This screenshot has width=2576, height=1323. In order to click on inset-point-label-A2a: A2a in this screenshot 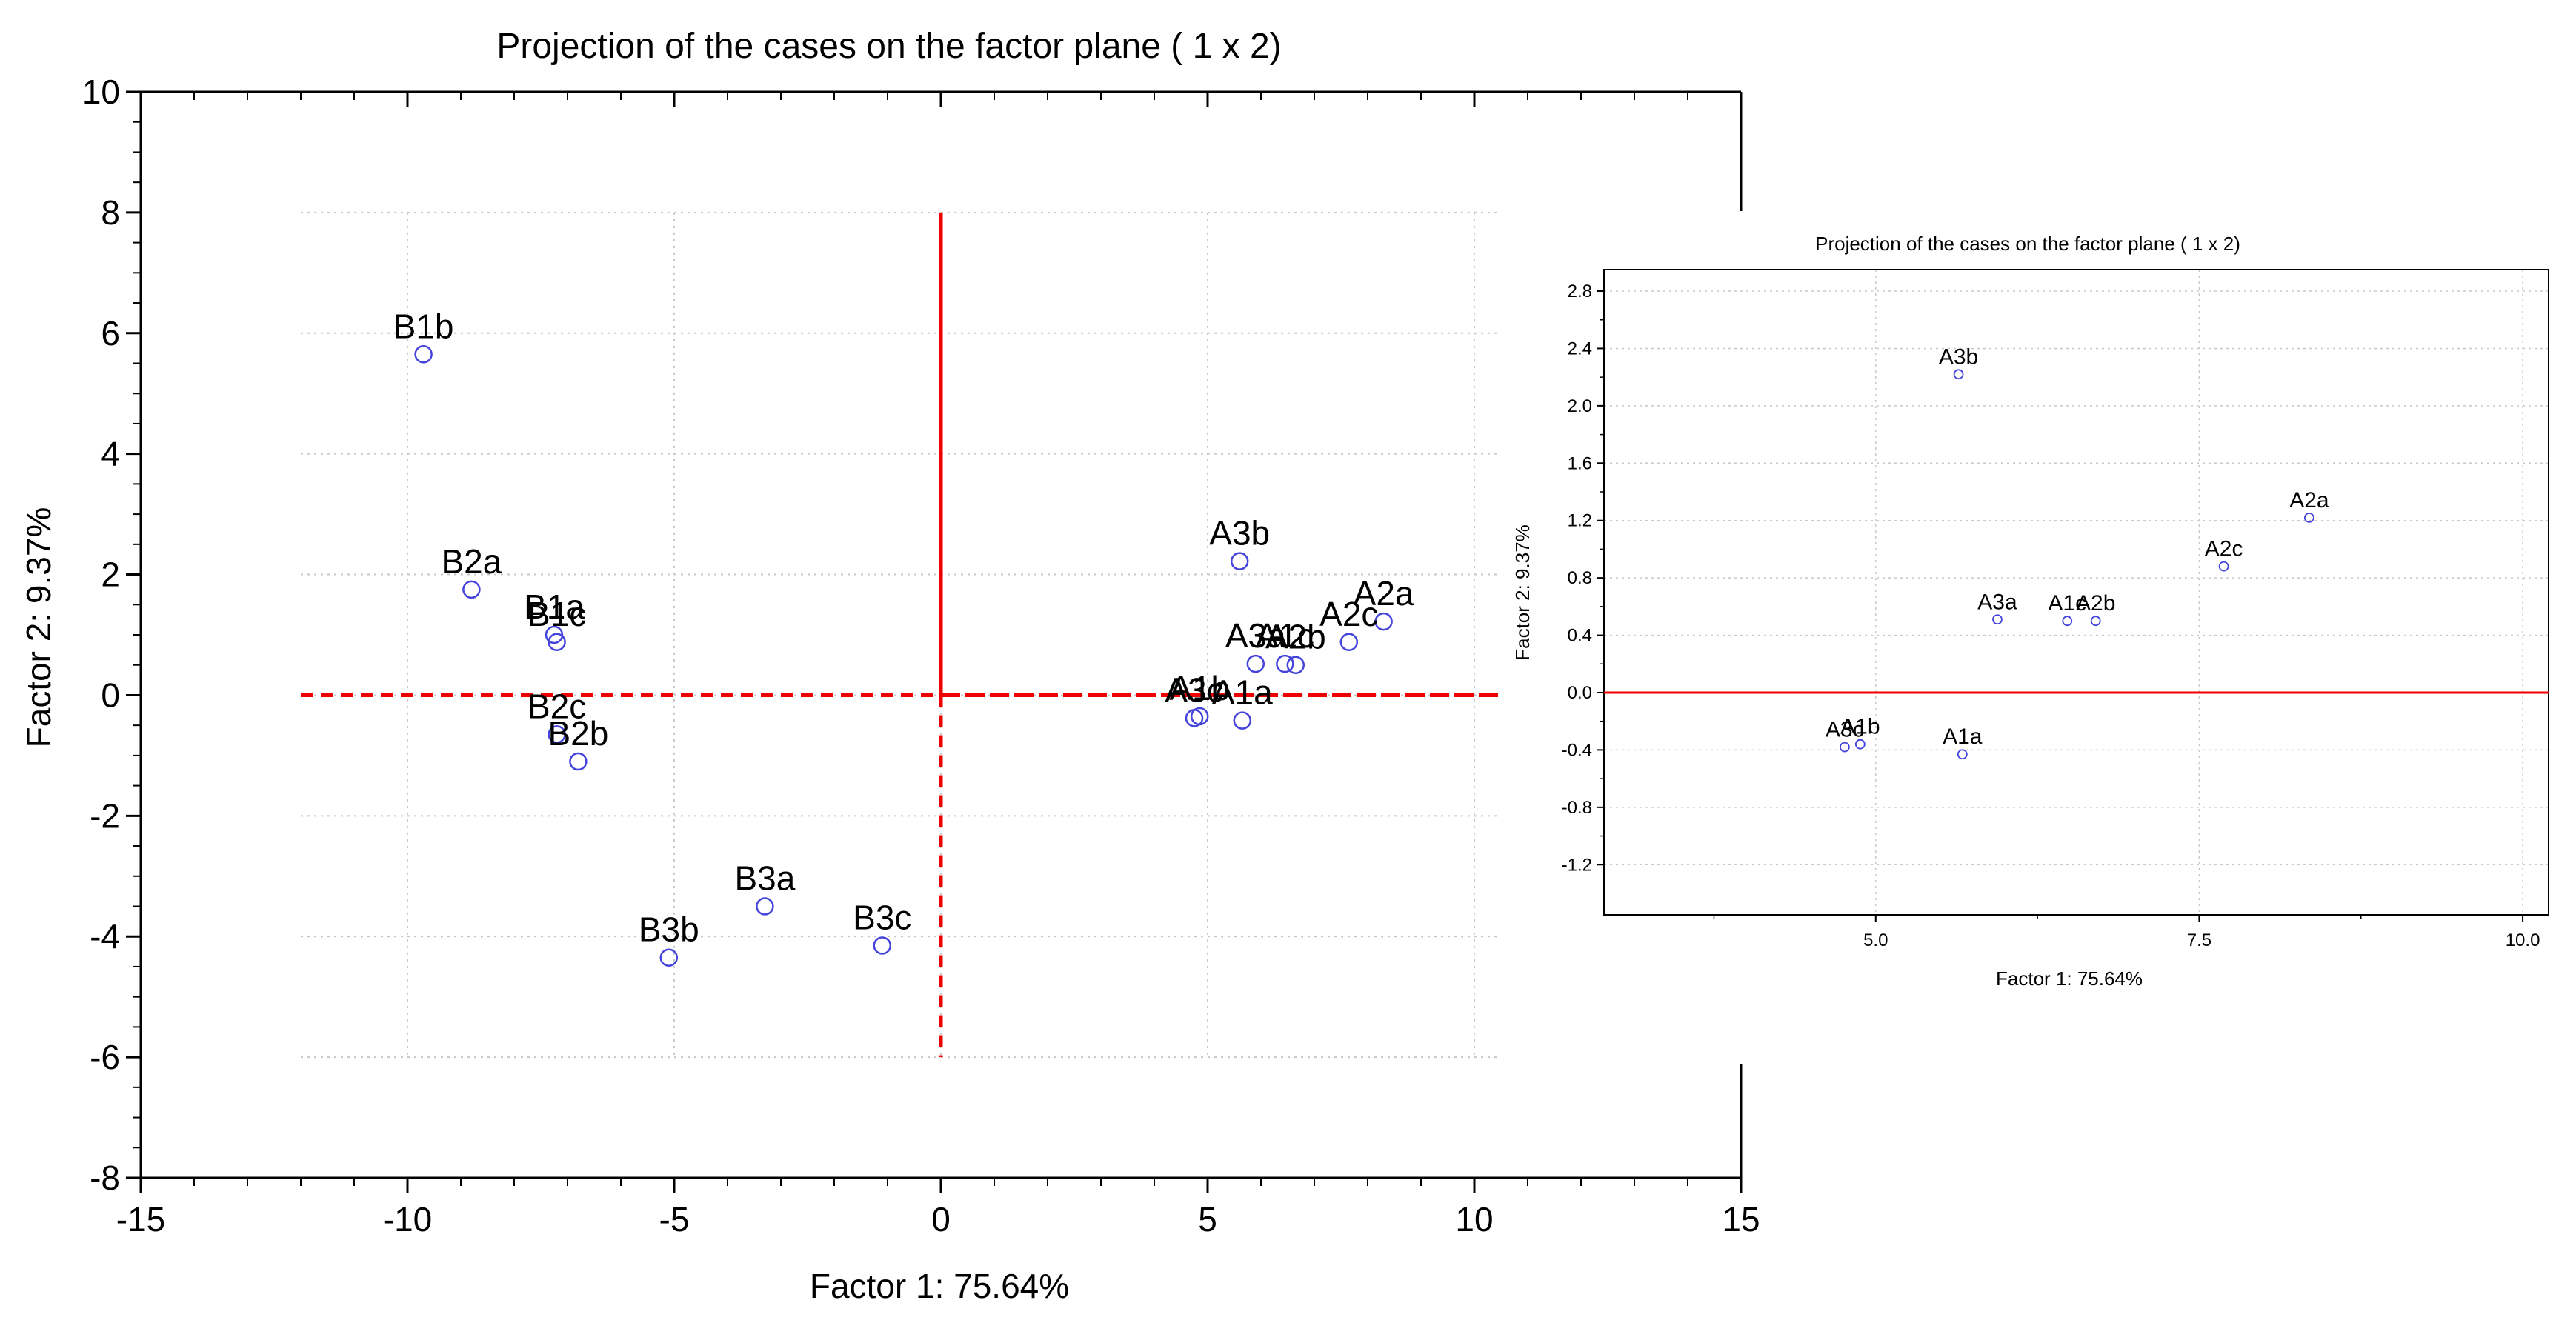, I will do `click(2309, 500)`.